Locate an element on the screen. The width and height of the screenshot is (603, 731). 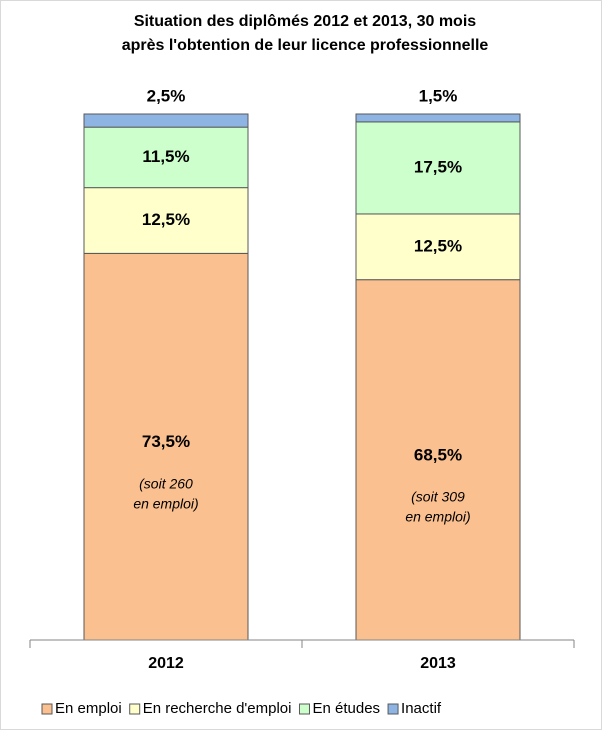
value-label: 1,5% is located at coordinates (438, 95).